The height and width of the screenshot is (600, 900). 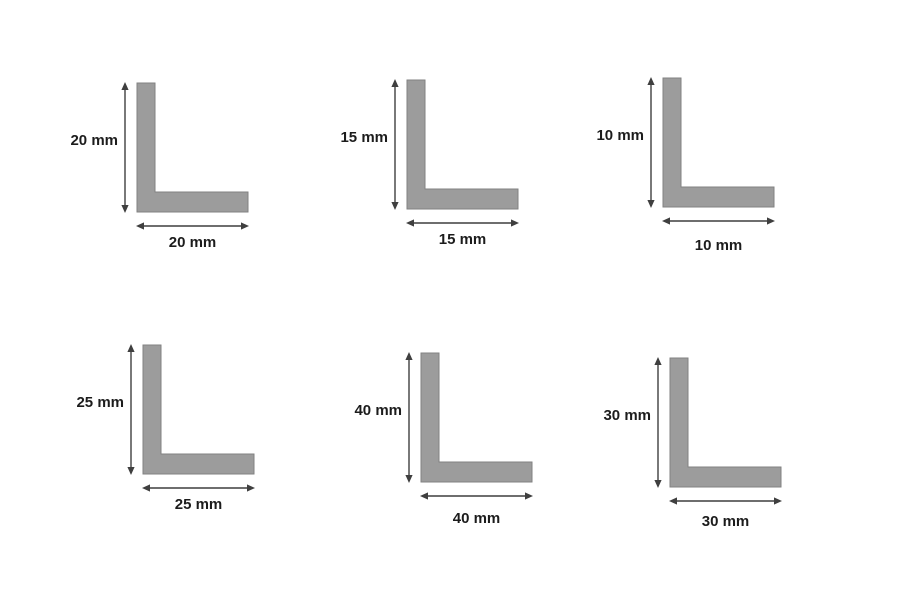 I want to click on angle-figure: 40 mm 40 mm, so click(x=439, y=430).